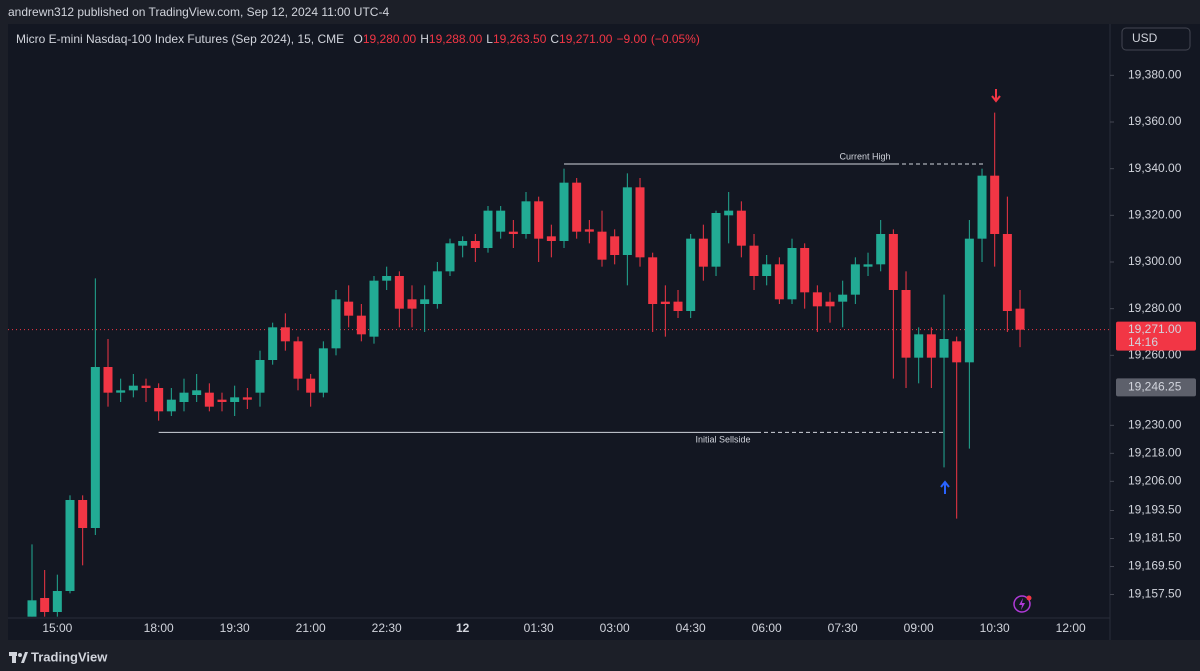  Describe the element at coordinates (424, 39) in the screenshot. I see `ohlc-key: H` at that location.